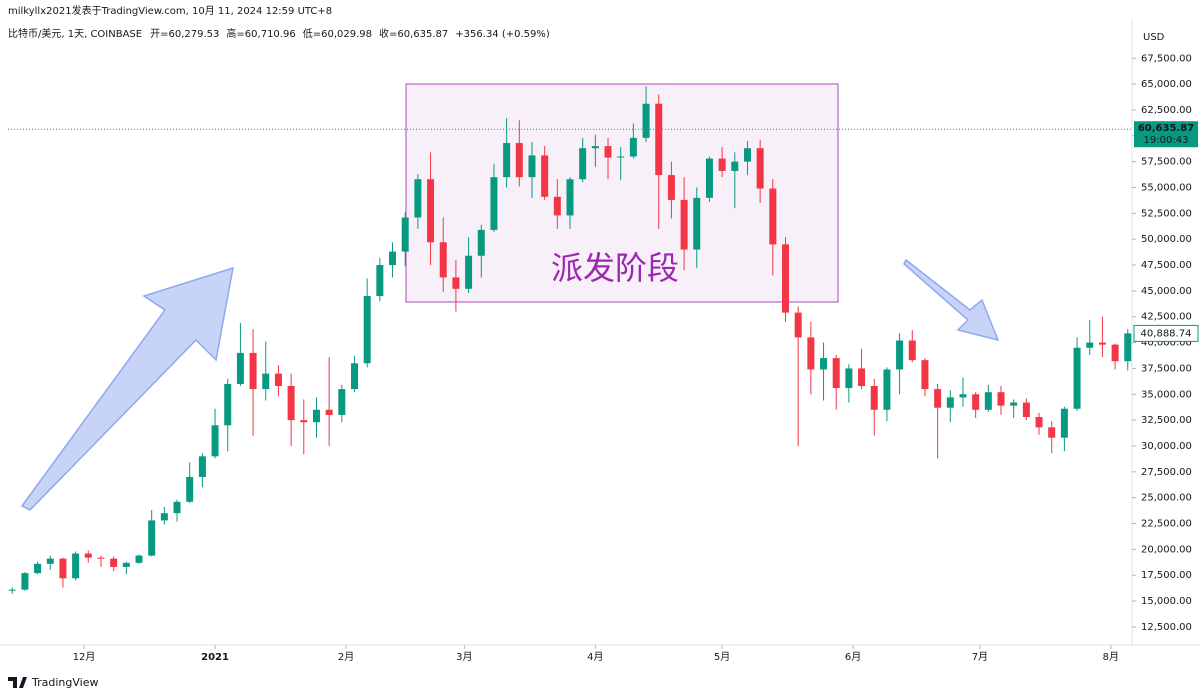  I want to click on last-value-box, so click(1166, 333).